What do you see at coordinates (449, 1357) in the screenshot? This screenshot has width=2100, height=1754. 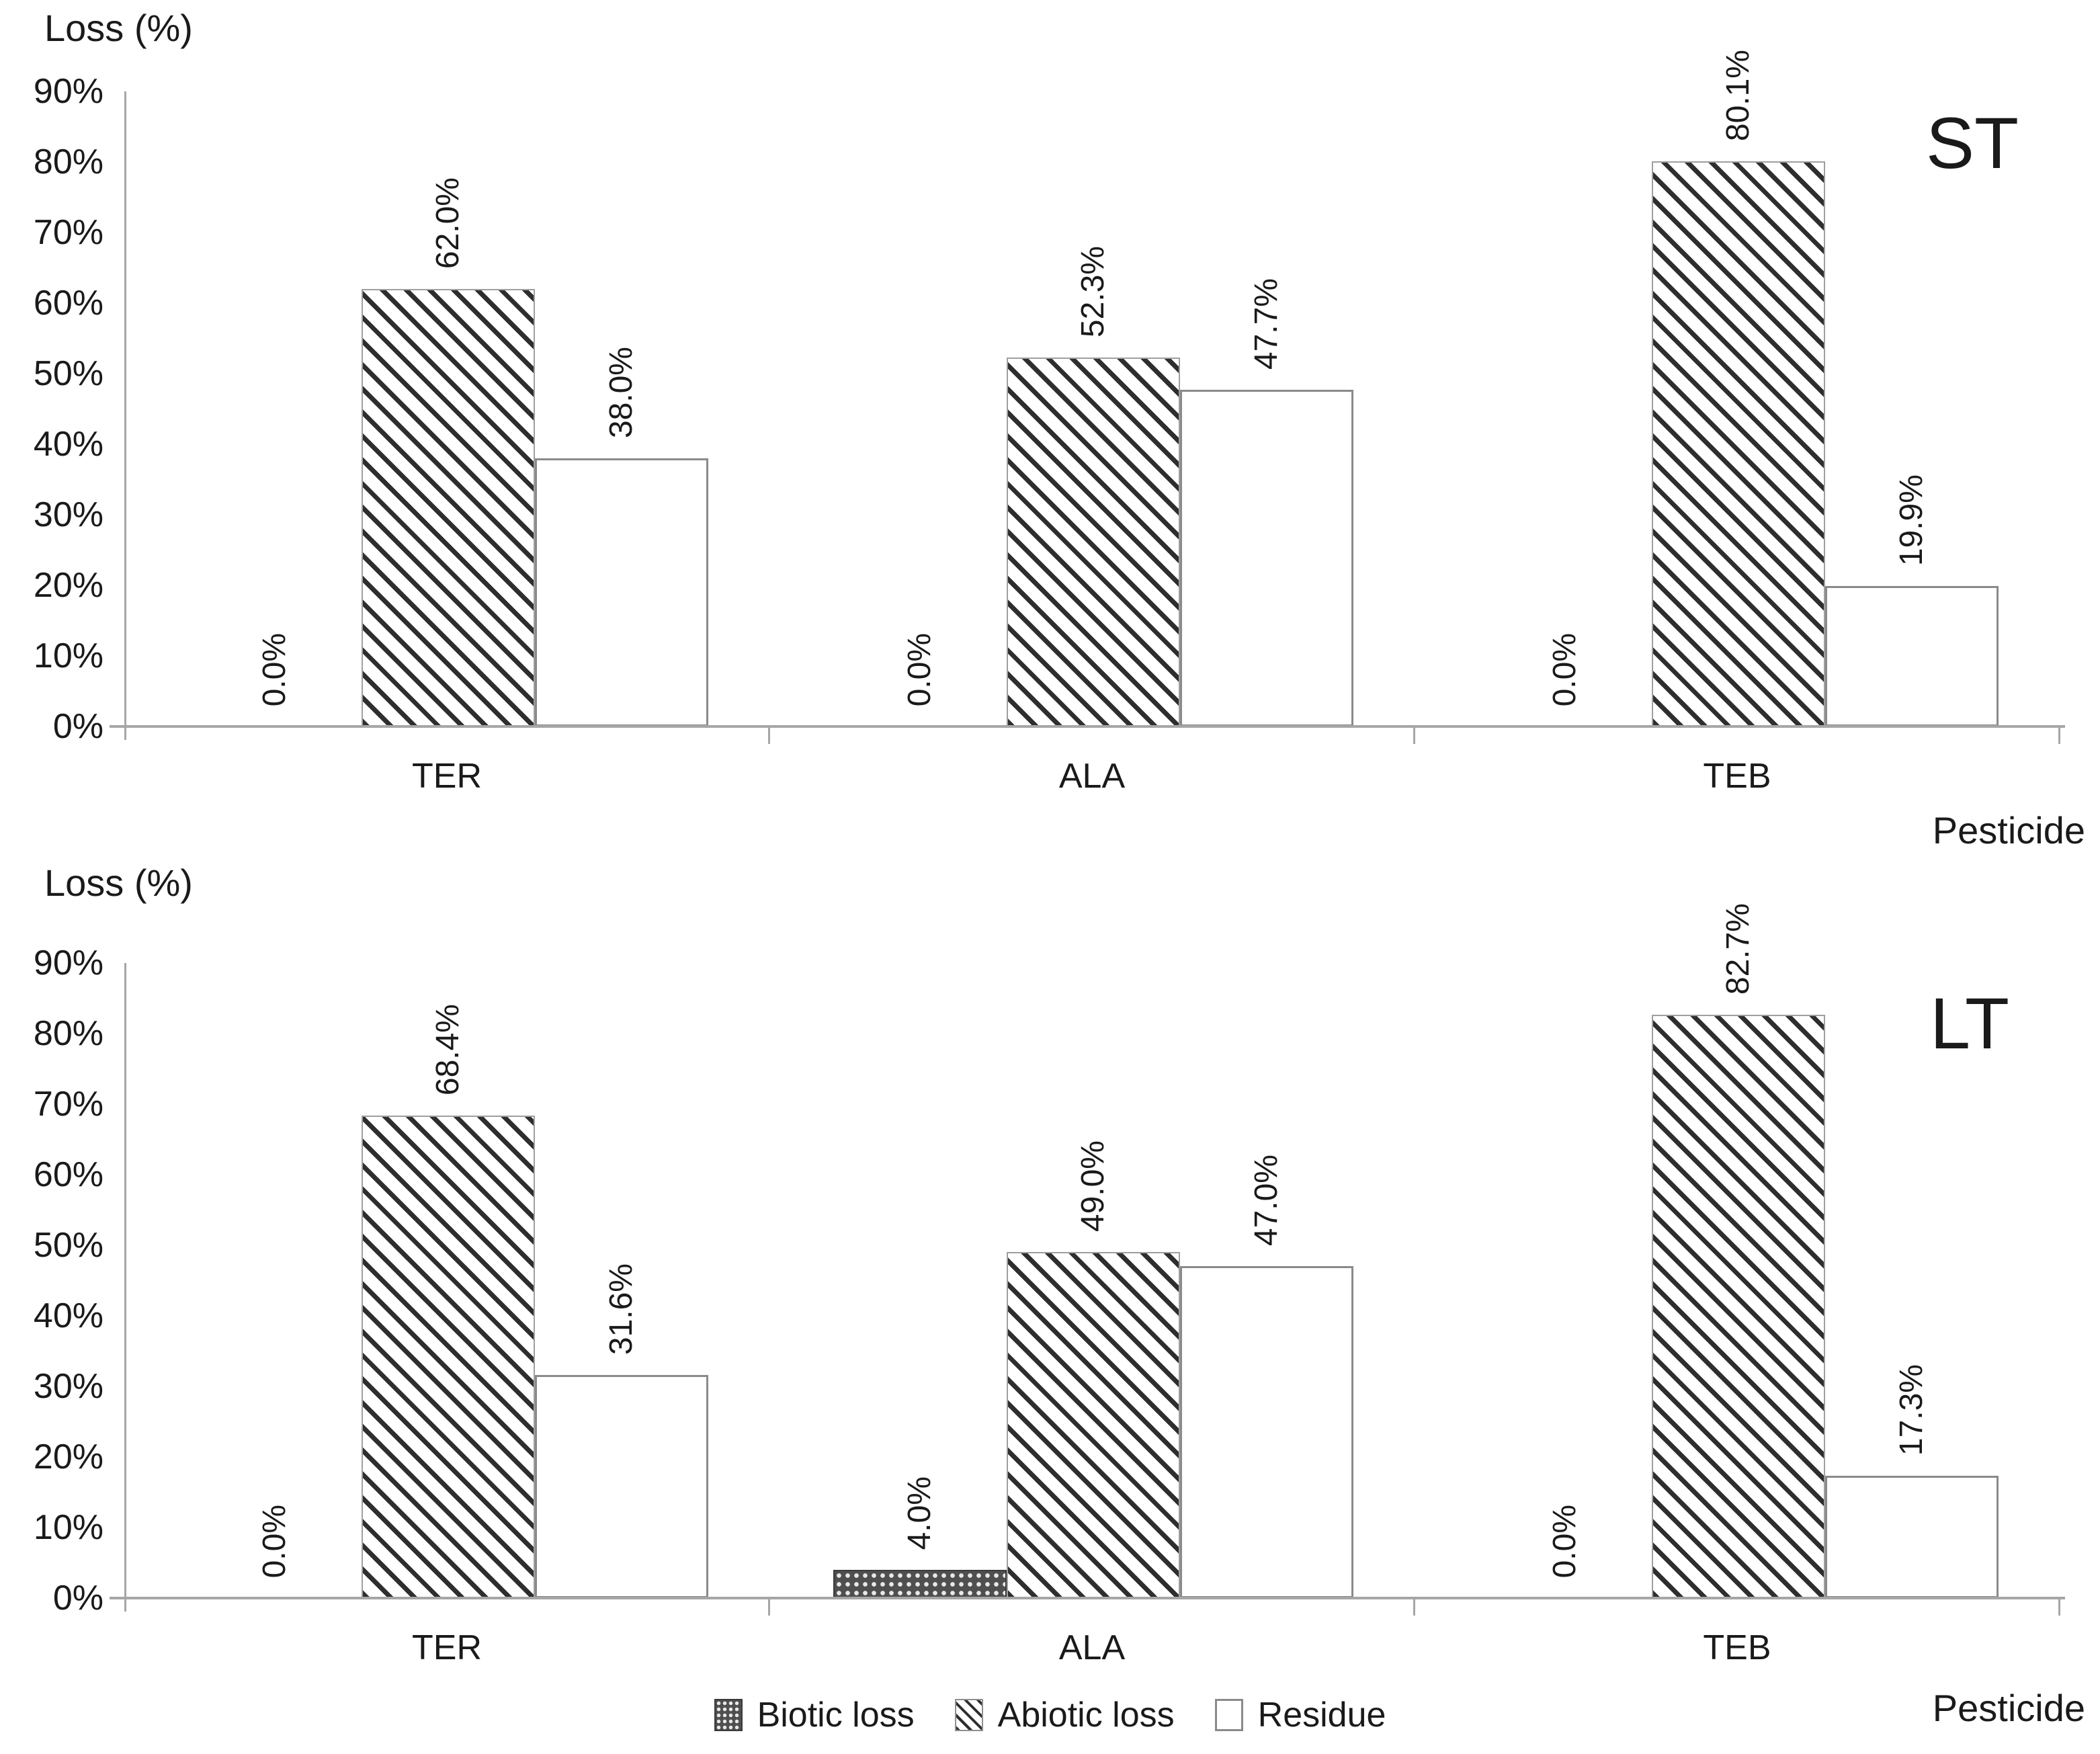 I see `lt-bar-abiotic-ter` at bounding box center [449, 1357].